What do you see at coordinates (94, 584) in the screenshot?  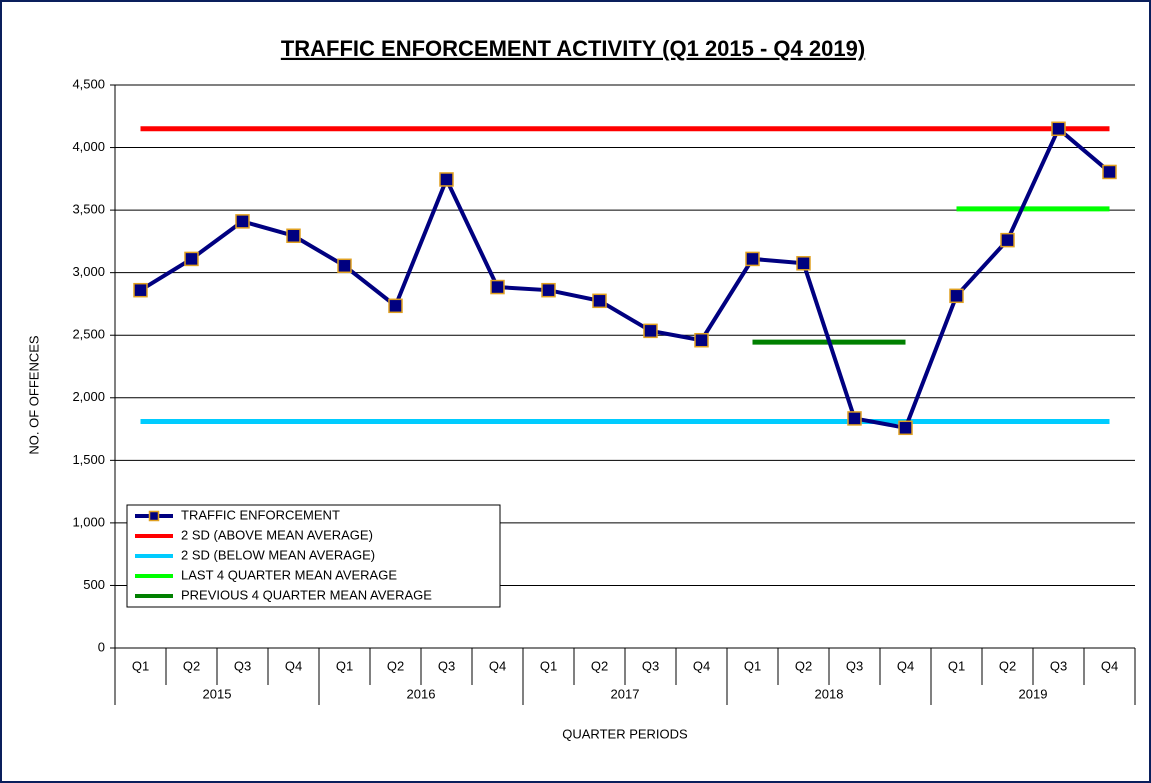 I see `y-tick-label: 500` at bounding box center [94, 584].